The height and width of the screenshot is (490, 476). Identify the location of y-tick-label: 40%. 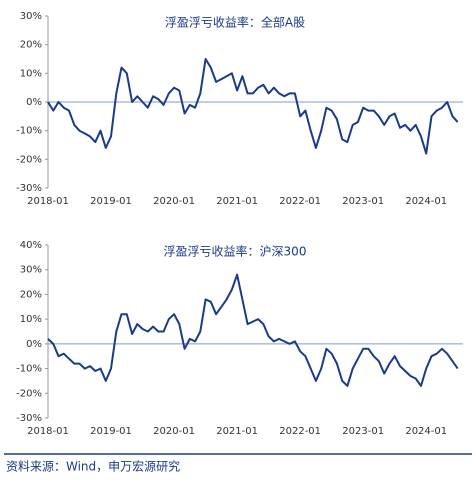
(31, 245).